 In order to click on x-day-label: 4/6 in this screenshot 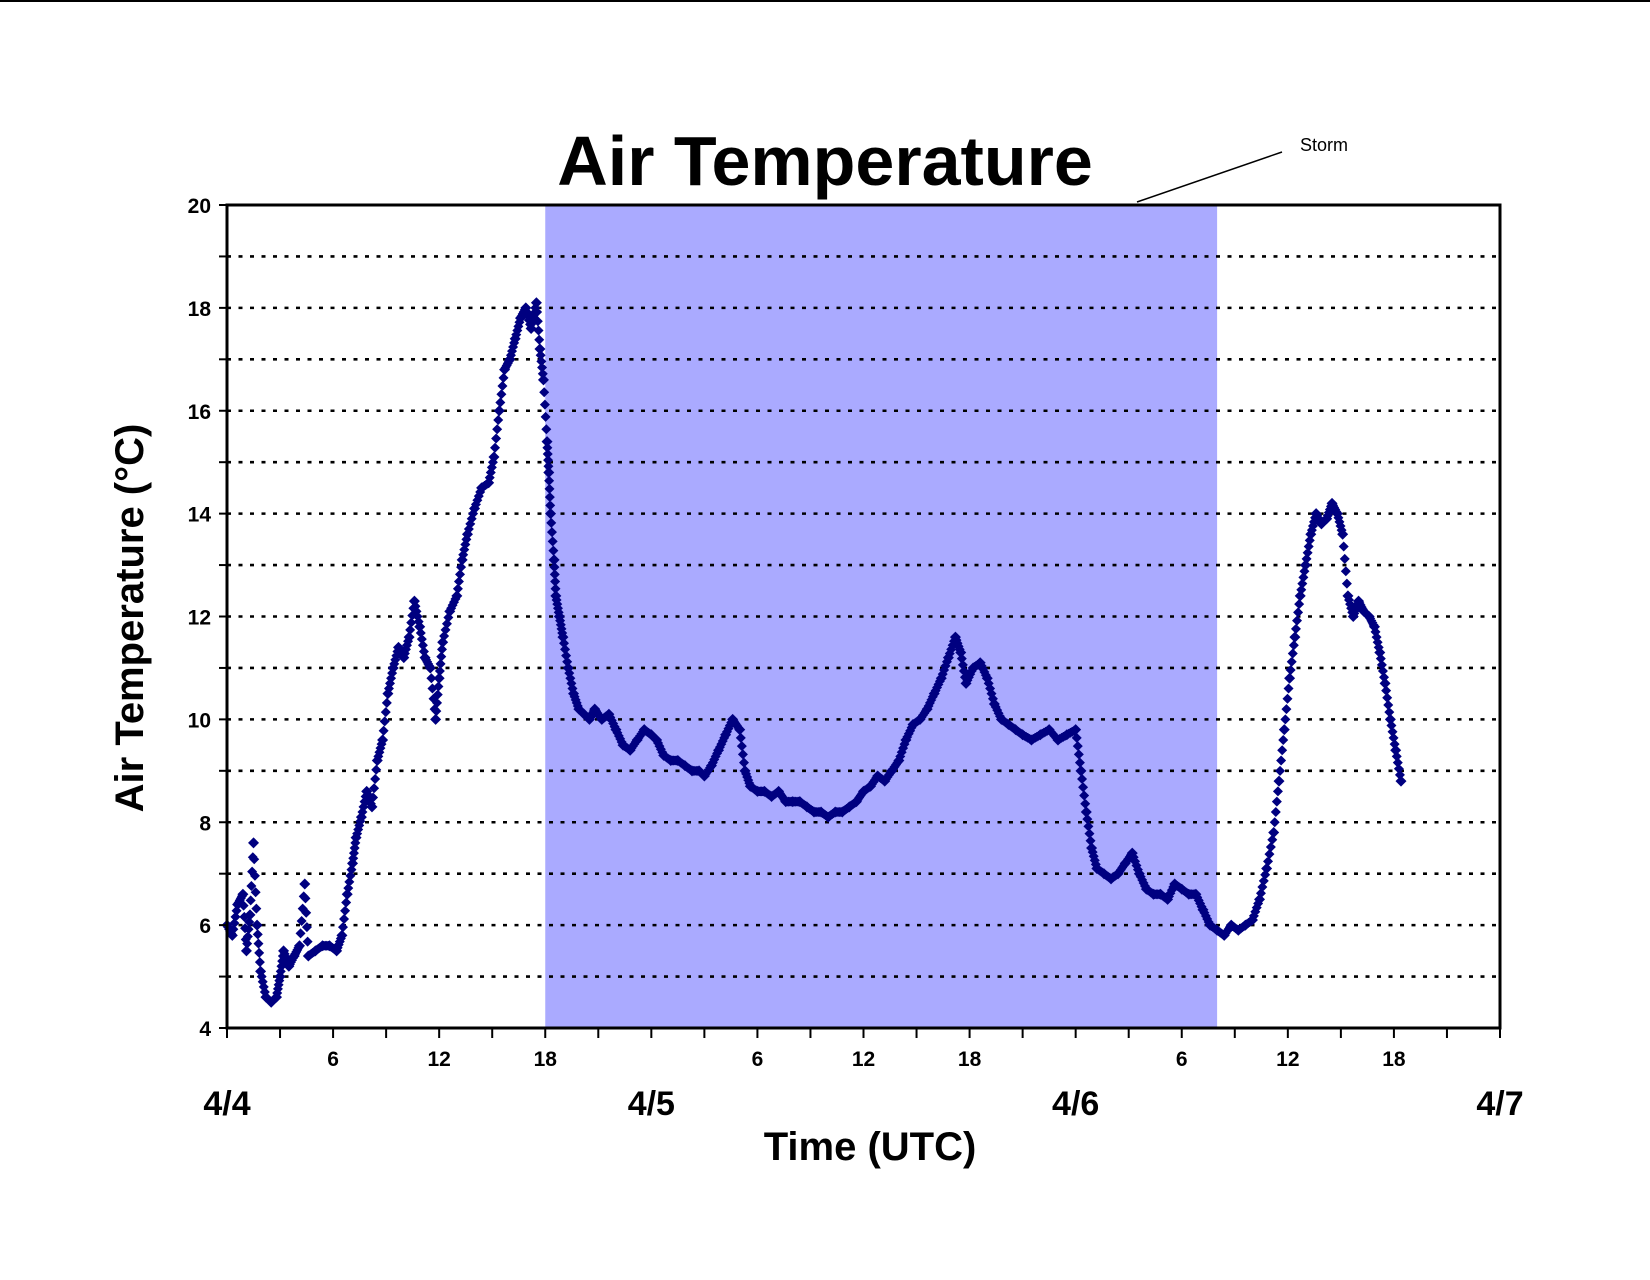, I will do `click(1075, 1104)`.